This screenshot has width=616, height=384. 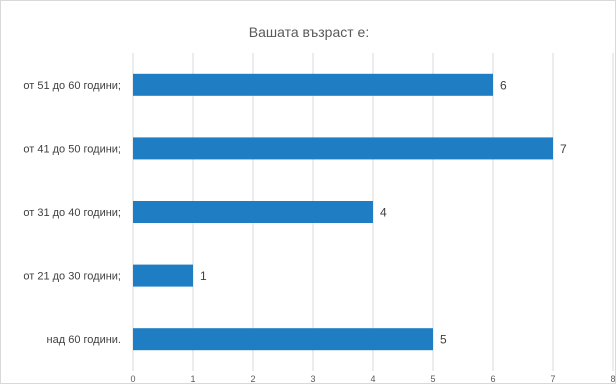 What do you see at coordinates (552, 379) in the screenshot?
I see `x-tick-label-7: 7` at bounding box center [552, 379].